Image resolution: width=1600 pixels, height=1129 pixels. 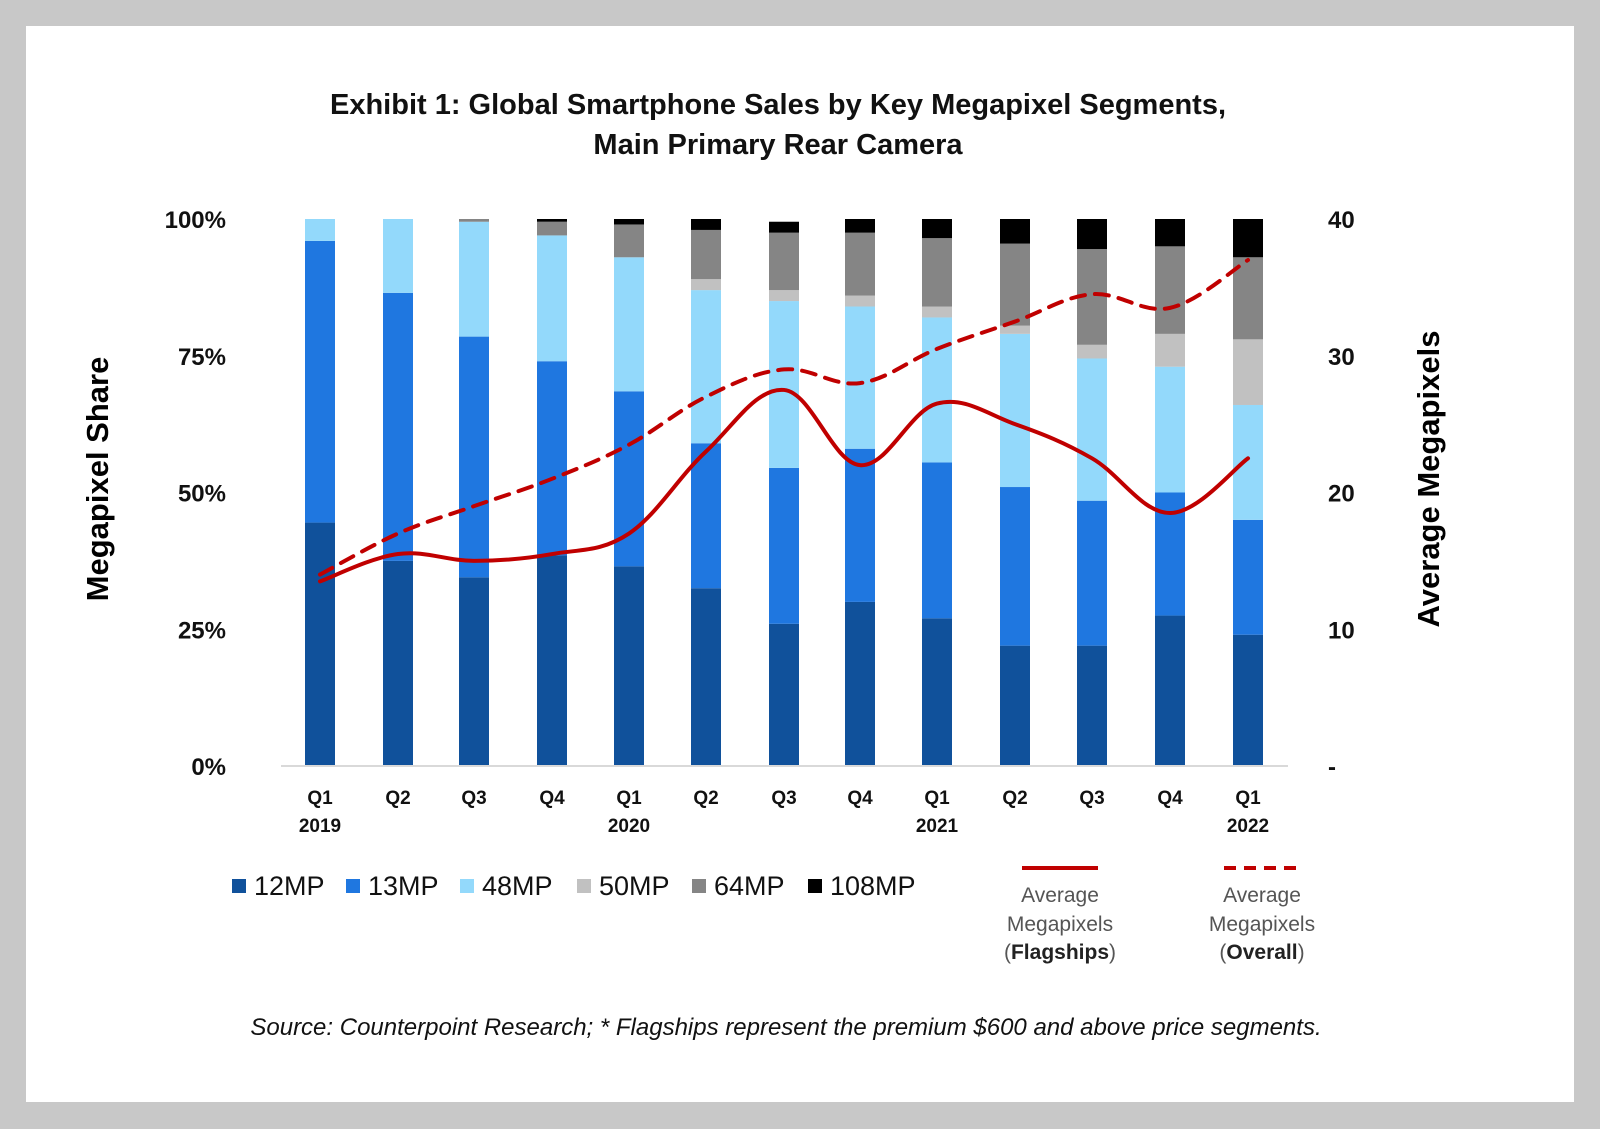 I want to click on y2-tick-label: 20, so click(x=1341, y=494).